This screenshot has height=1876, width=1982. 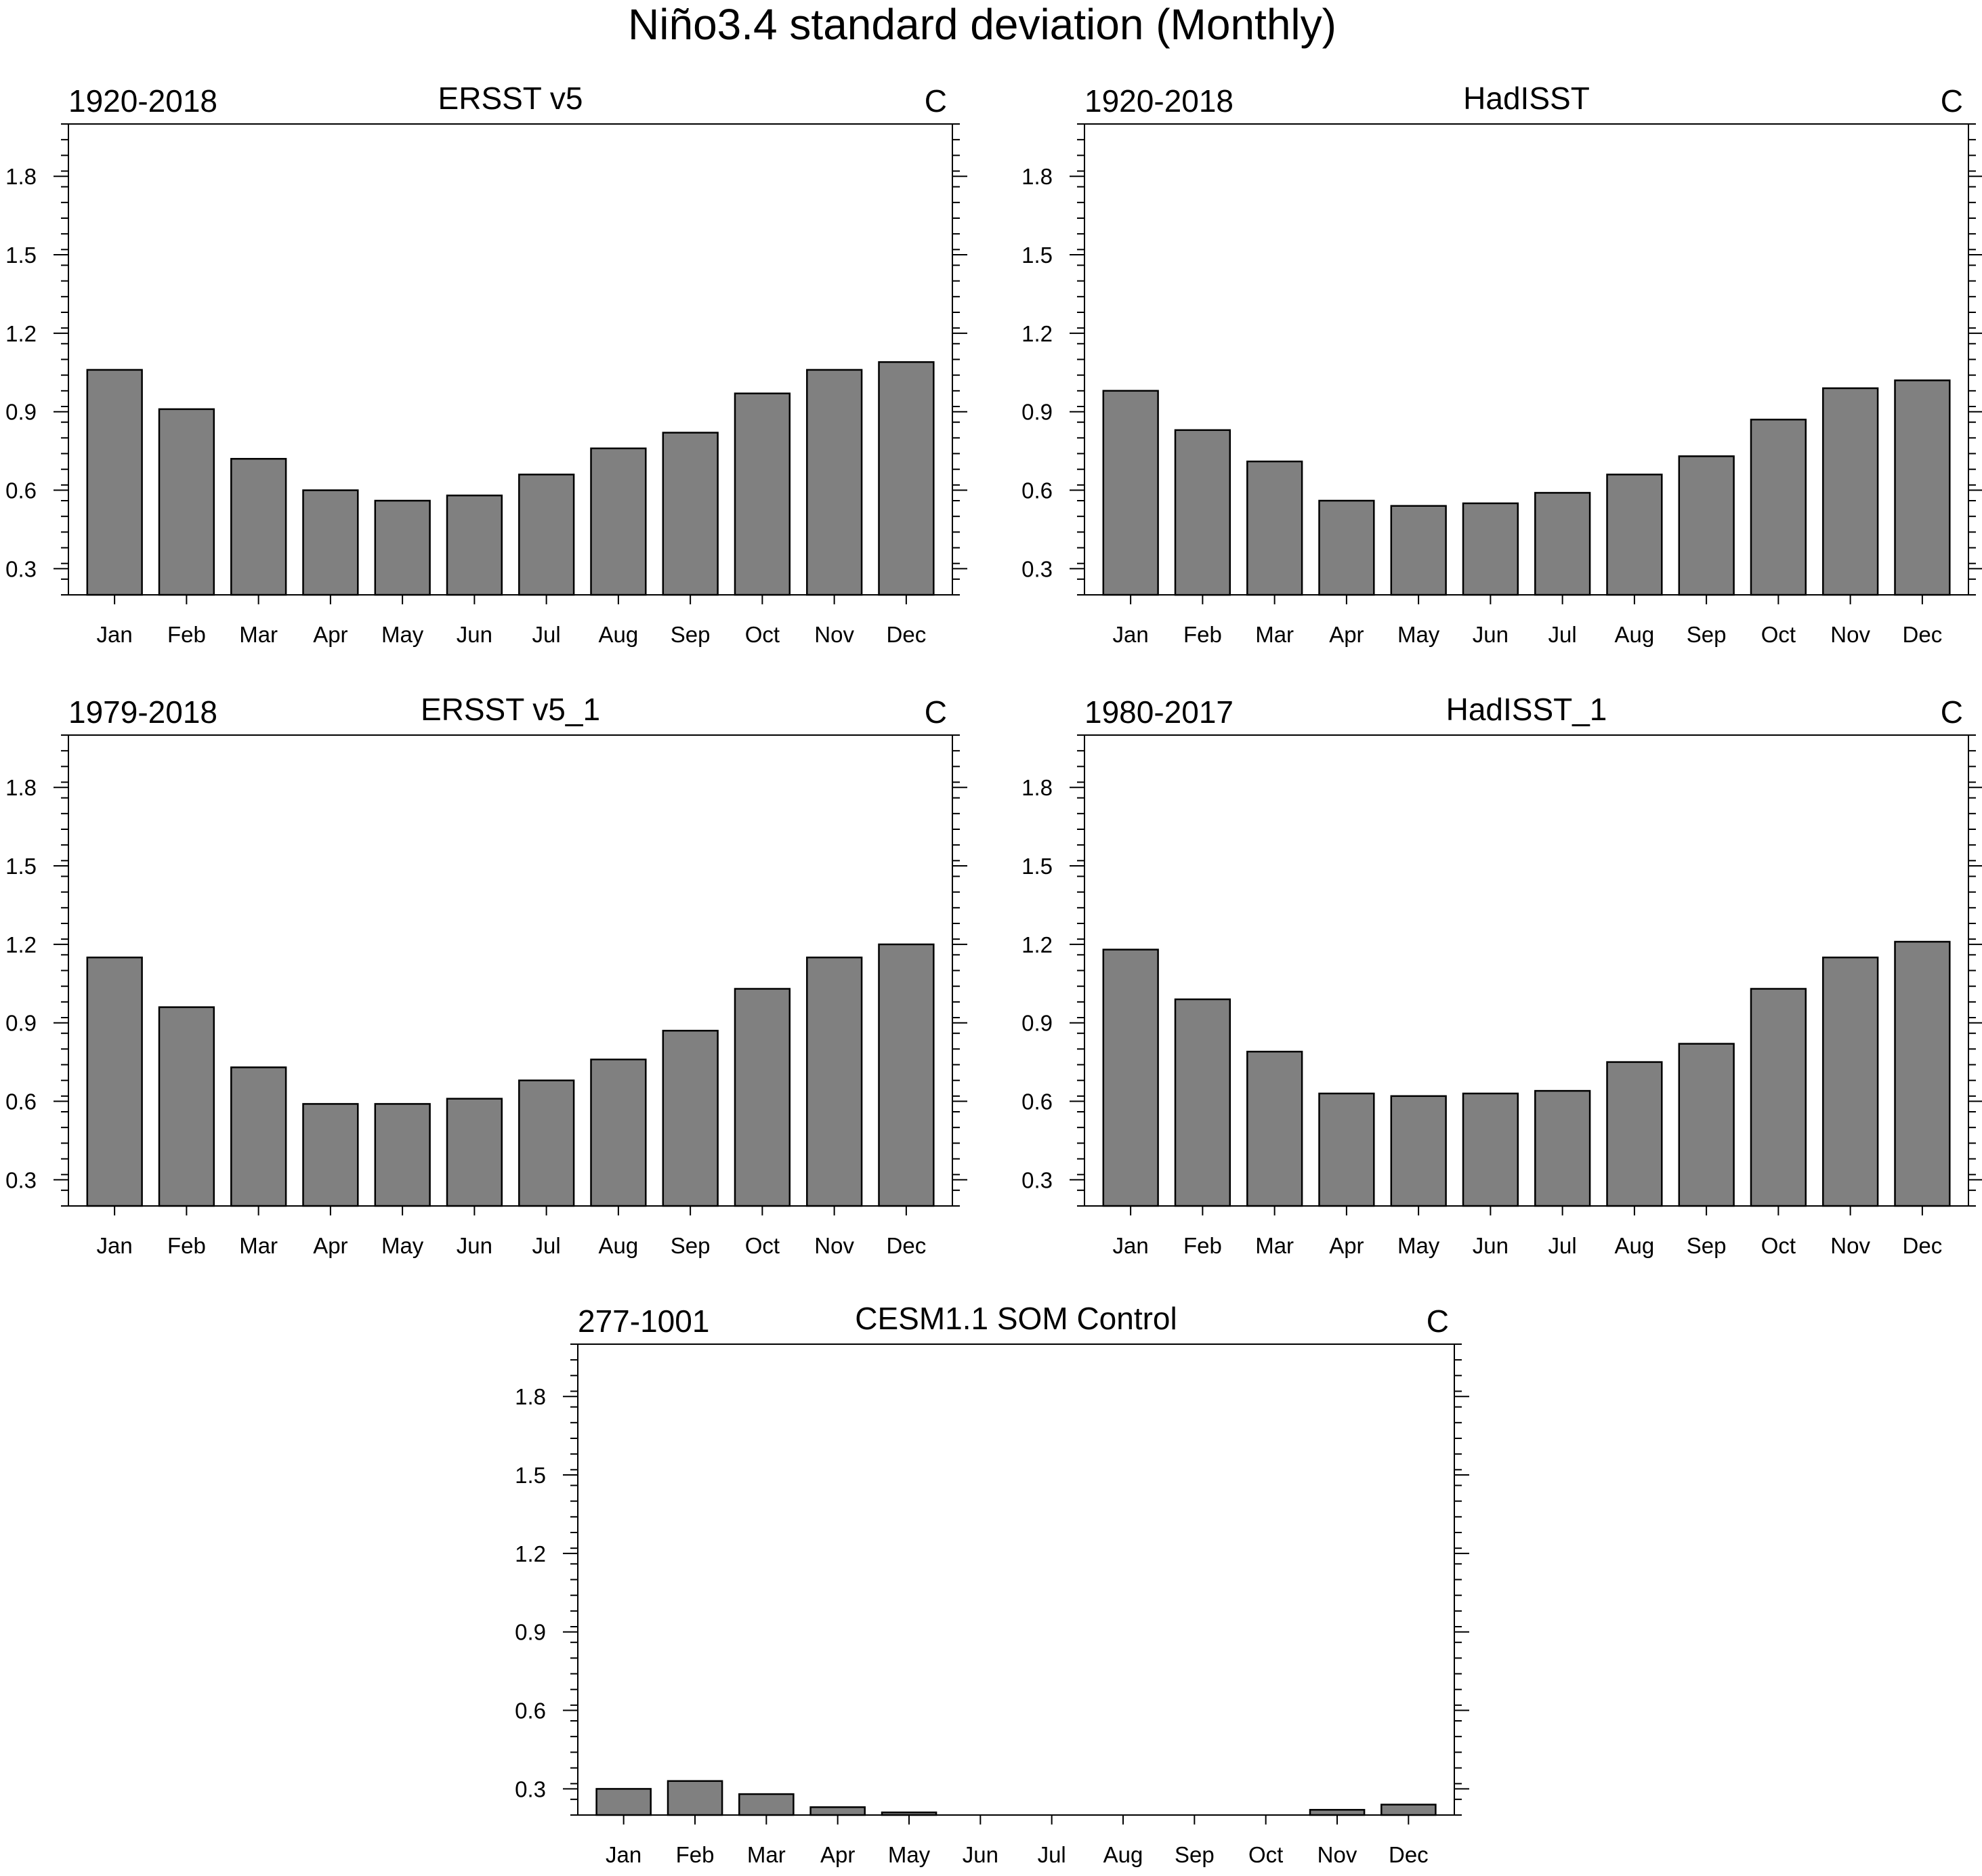 What do you see at coordinates (1037, 866) in the screenshot?
I see `y-tick-label: 1.5` at bounding box center [1037, 866].